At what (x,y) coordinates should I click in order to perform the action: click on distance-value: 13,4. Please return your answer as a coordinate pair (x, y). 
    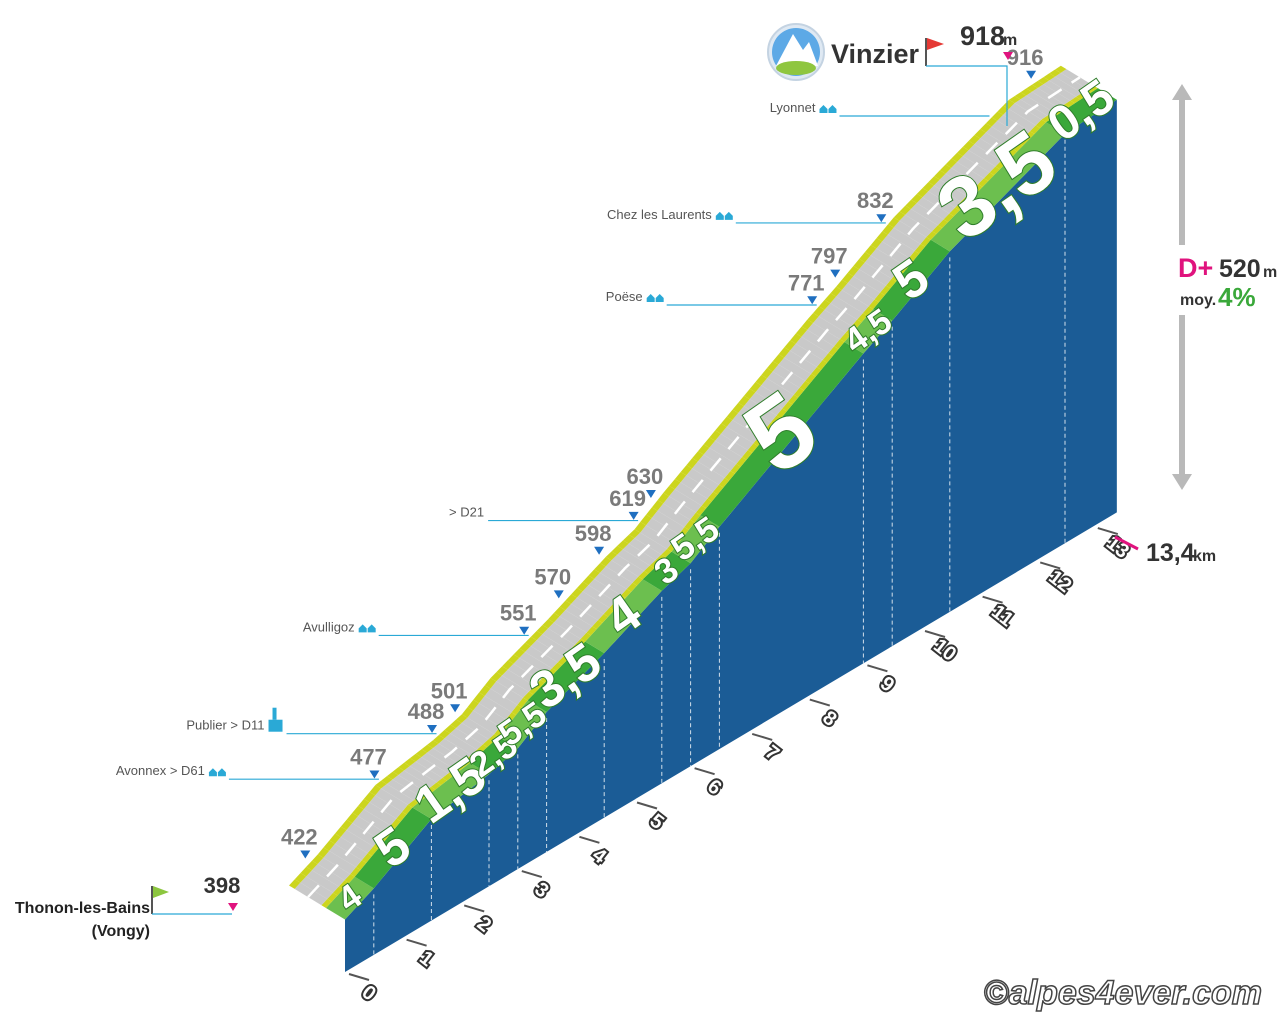
    Looking at the image, I should click on (1170, 553).